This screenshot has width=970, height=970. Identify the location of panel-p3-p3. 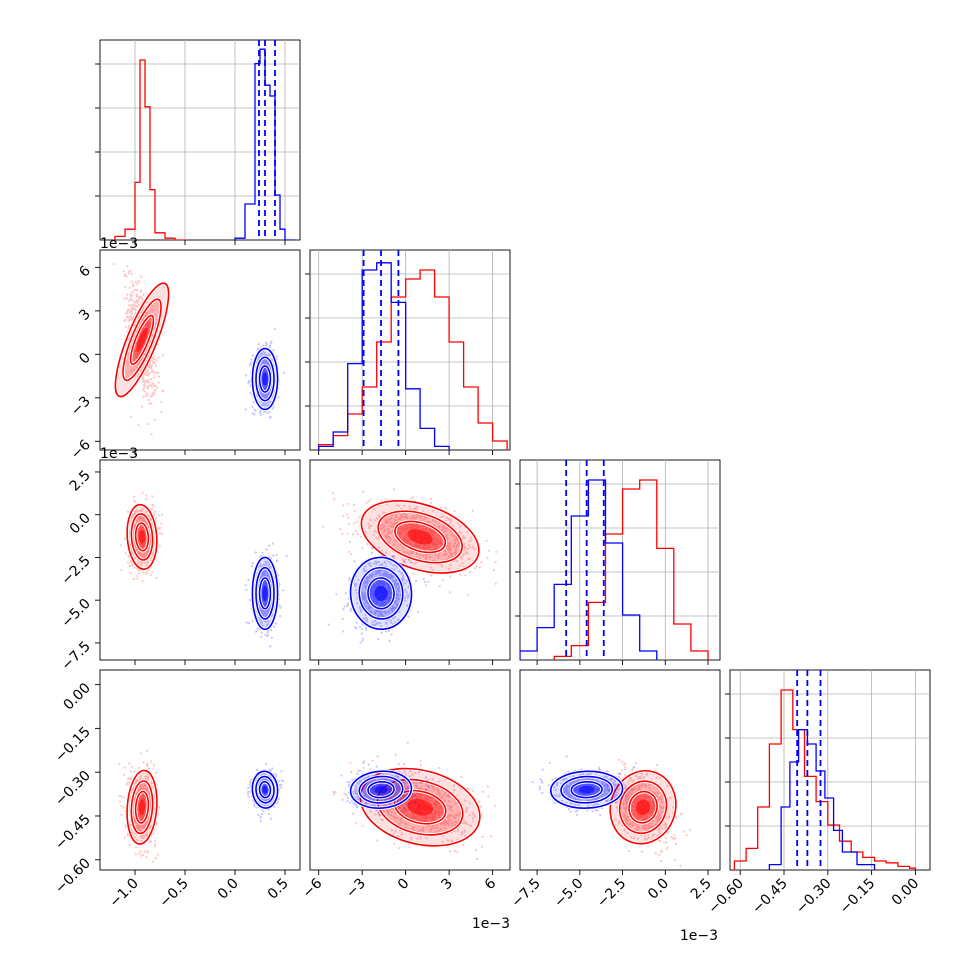
(828, 772).